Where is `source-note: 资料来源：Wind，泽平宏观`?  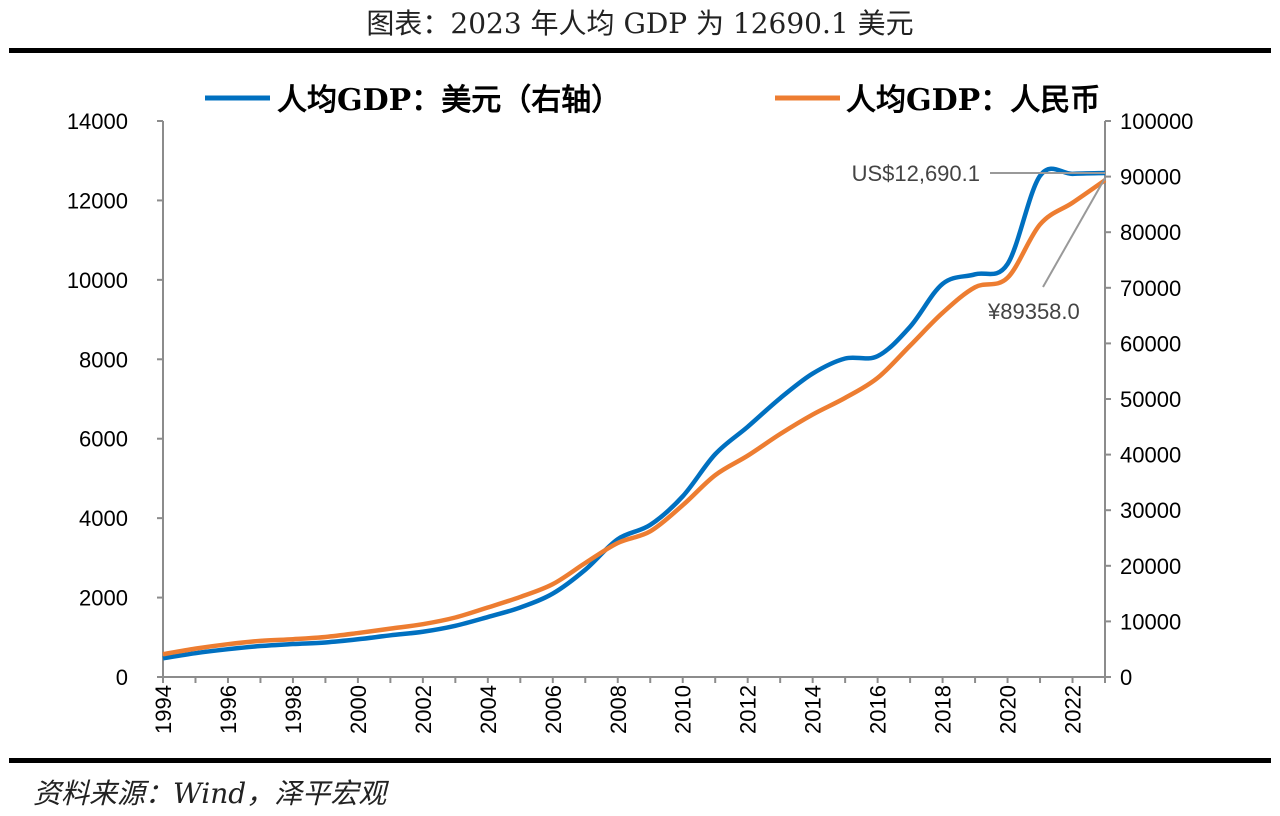 source-note: 资料来源：Wind，泽平宏观 is located at coordinates (210, 793).